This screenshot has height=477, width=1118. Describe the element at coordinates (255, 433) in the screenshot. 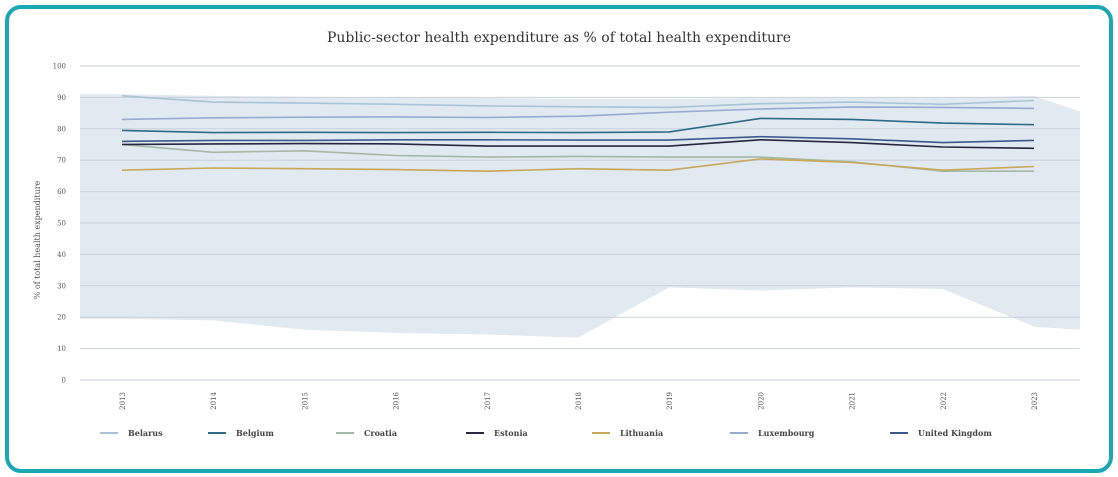

I see `legend-label: Belgium` at that location.